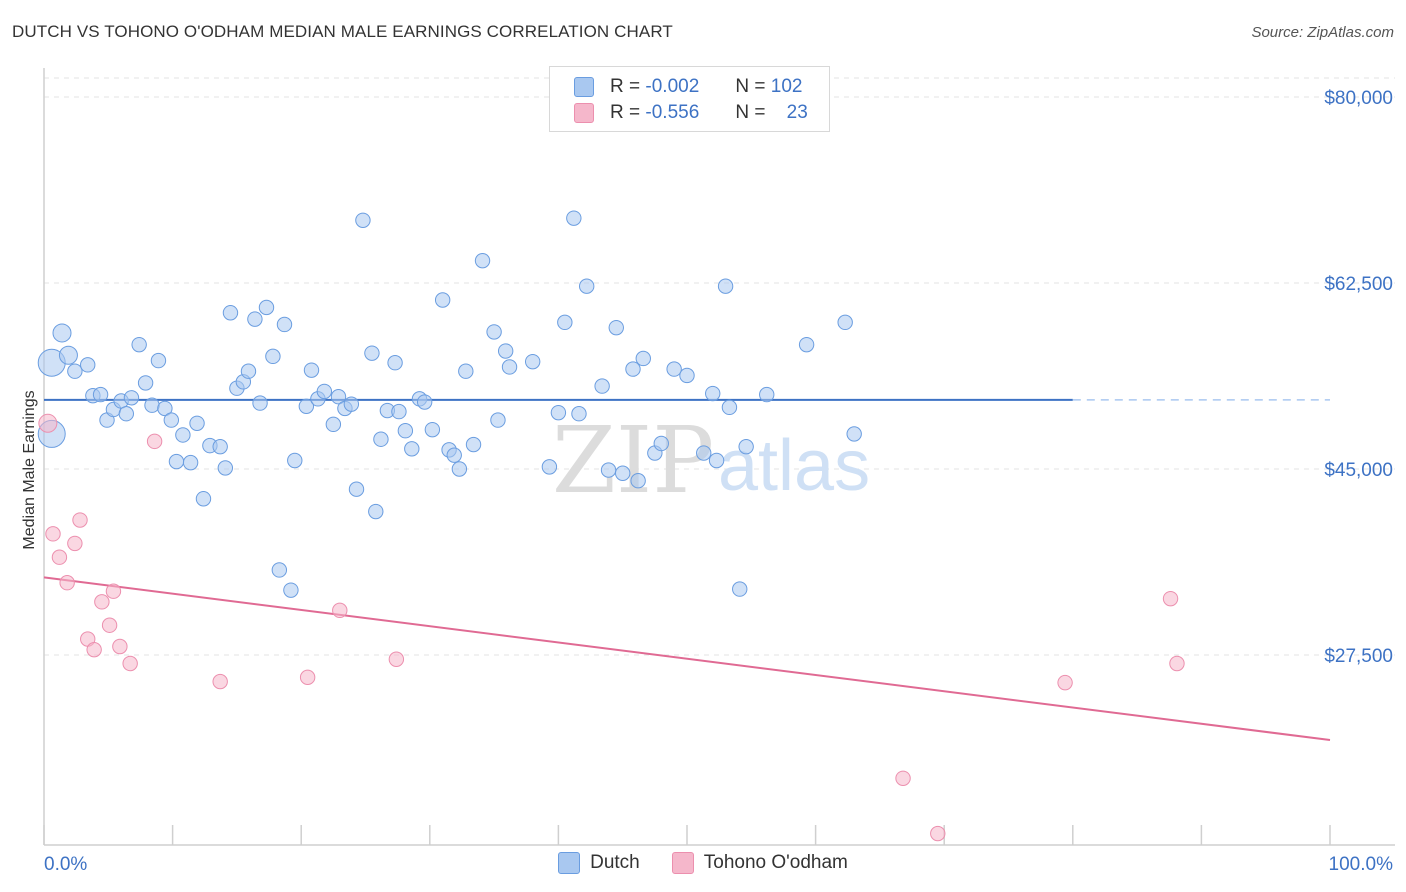  What do you see at coordinates (691, 113) in the screenshot?
I see `legend-row-tohono: R = -0.556 N = 23` at bounding box center [691, 113].